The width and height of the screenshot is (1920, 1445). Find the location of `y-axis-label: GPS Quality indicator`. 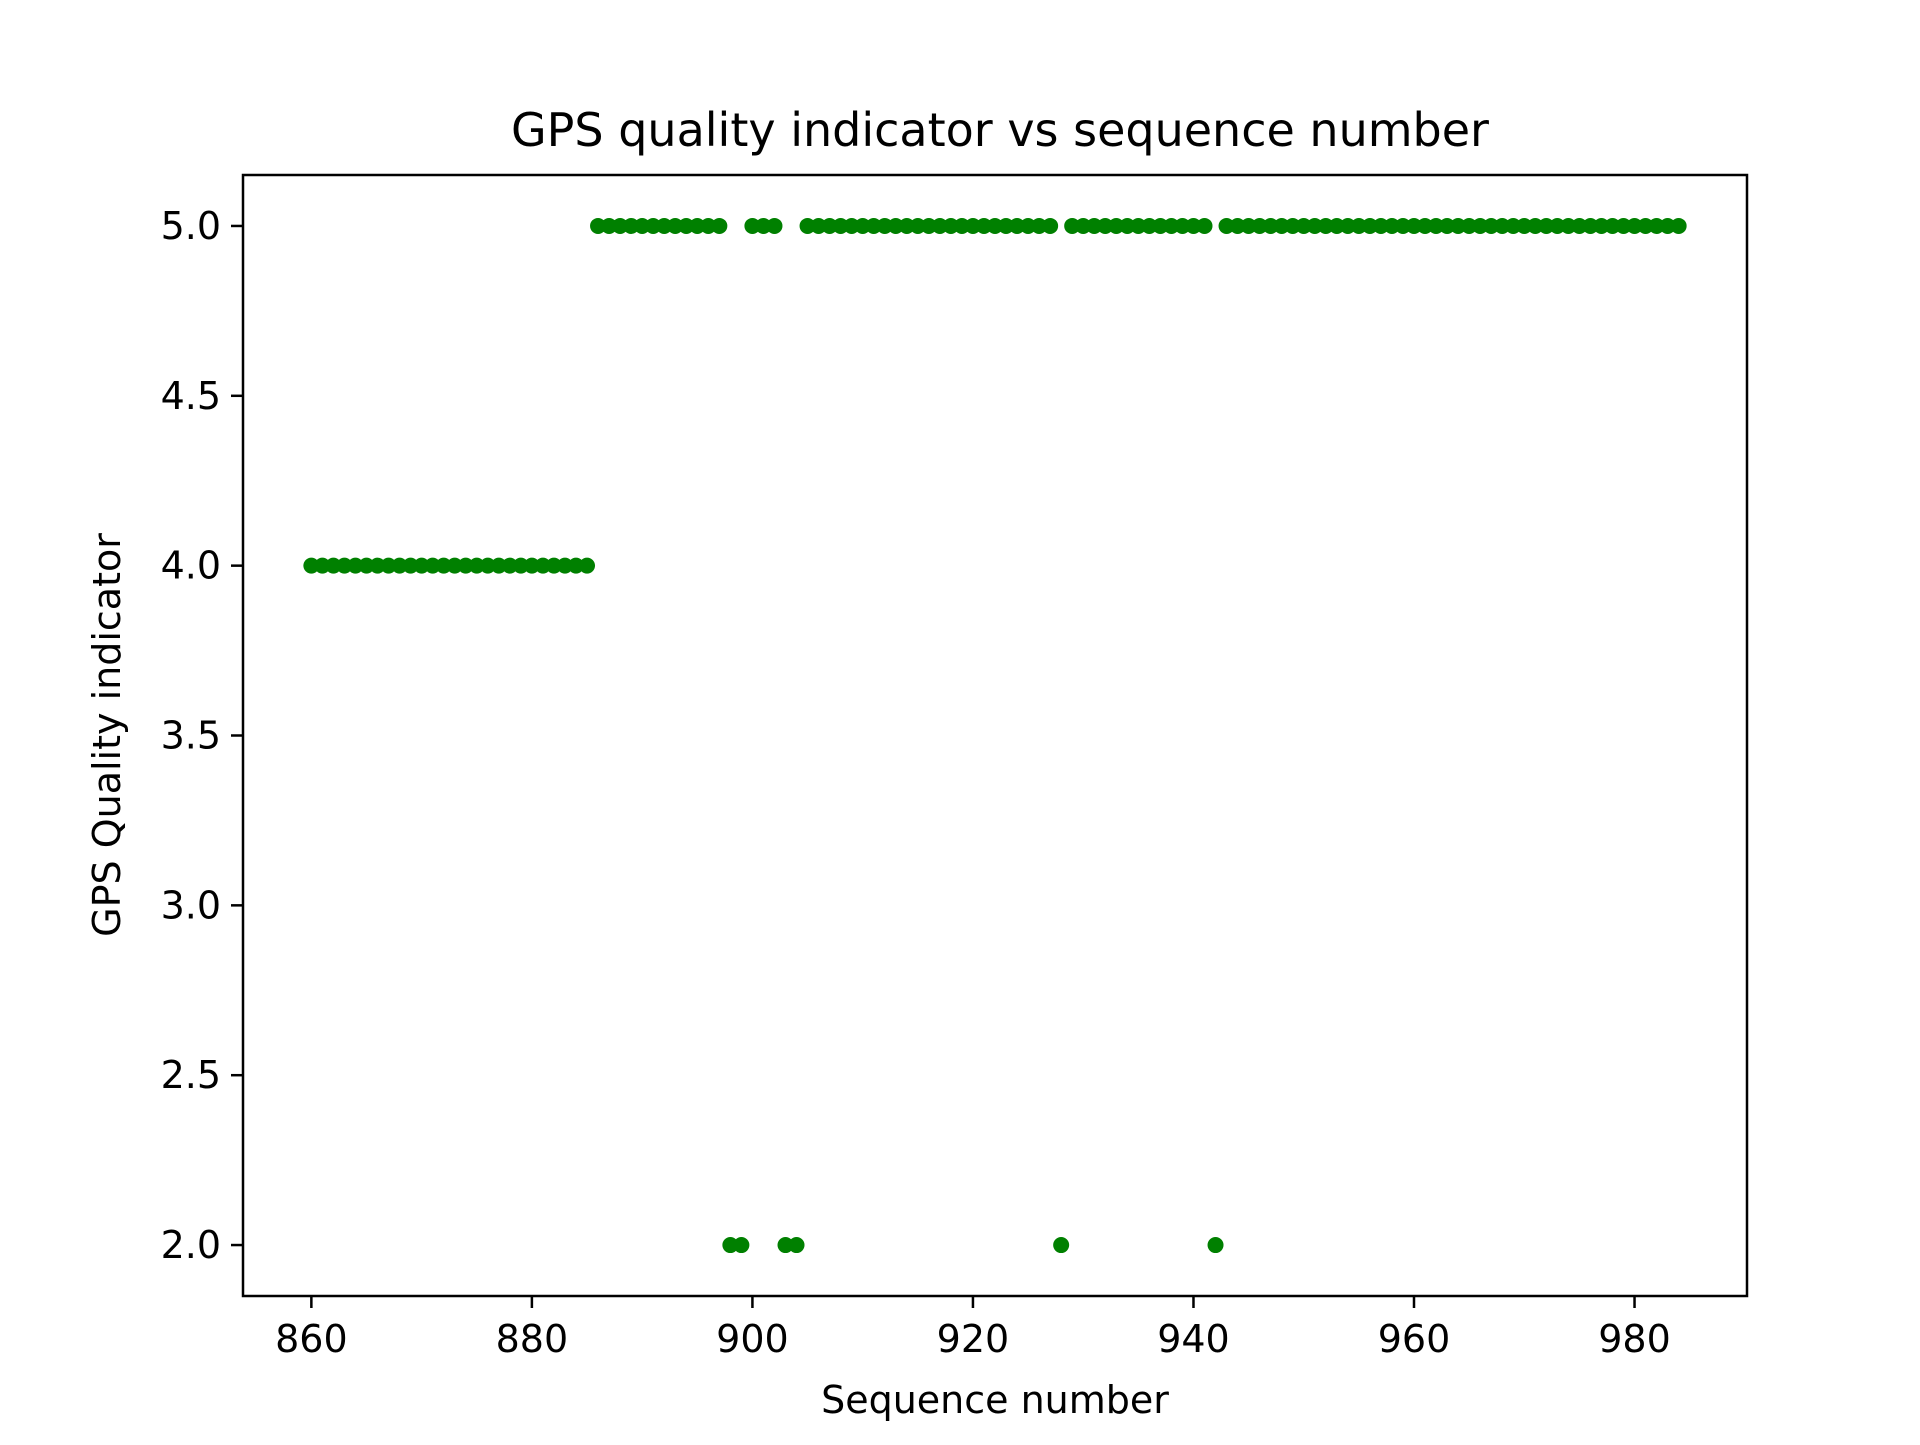

y-axis-label: GPS Quality indicator is located at coordinates (107, 735).